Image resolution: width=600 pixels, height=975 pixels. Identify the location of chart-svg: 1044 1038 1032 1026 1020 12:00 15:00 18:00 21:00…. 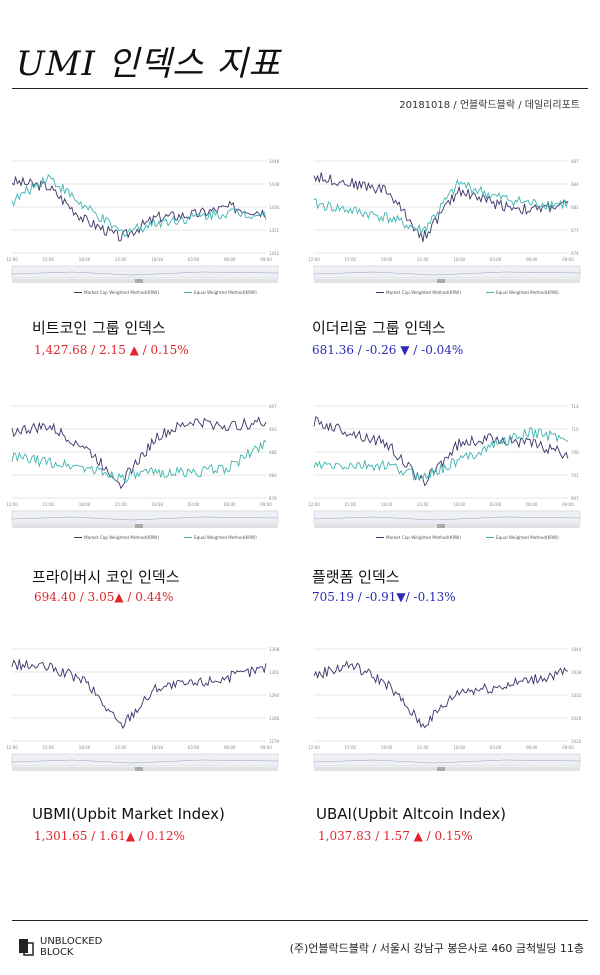
(447, 718).